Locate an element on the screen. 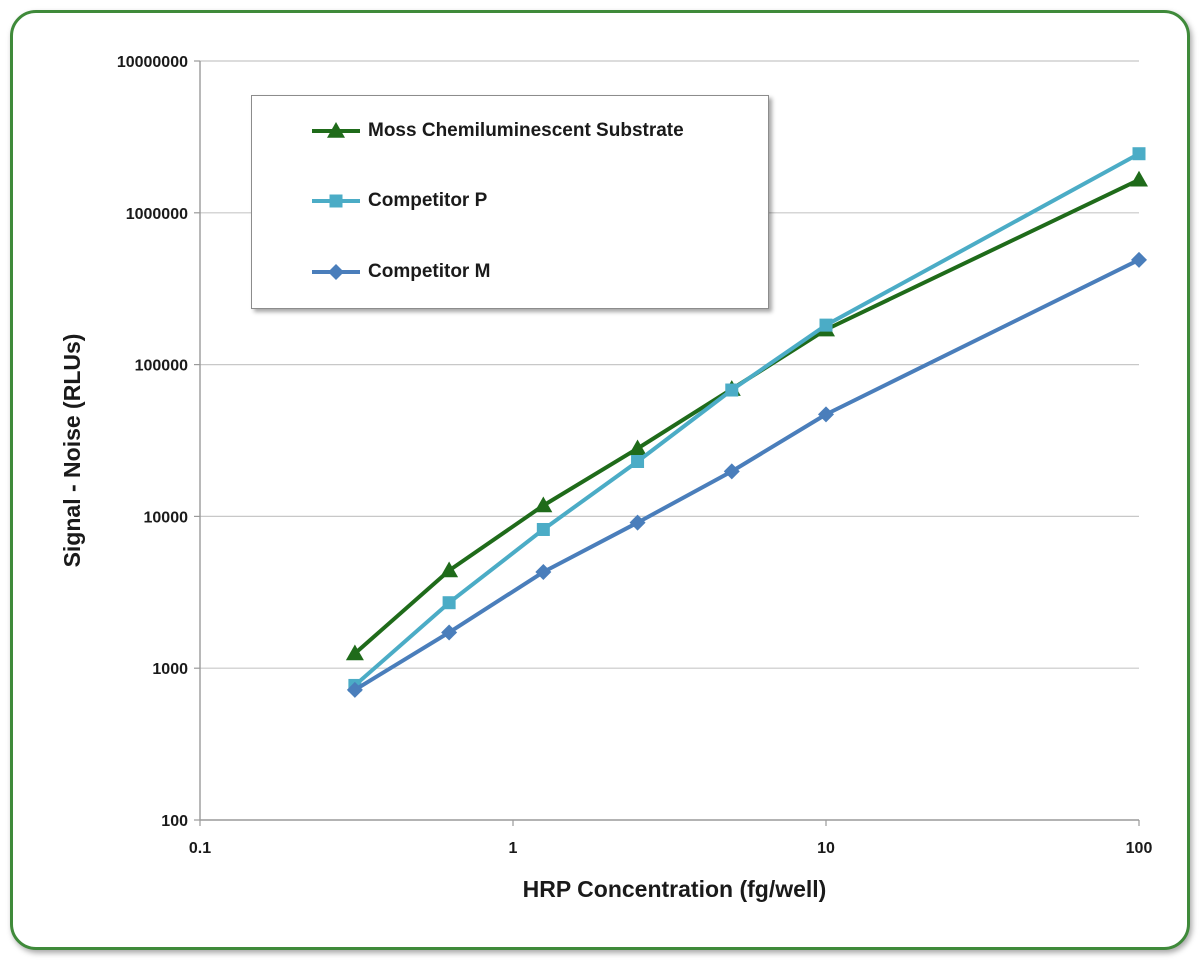  y-tick-label: 100000 is located at coordinates (161, 366).